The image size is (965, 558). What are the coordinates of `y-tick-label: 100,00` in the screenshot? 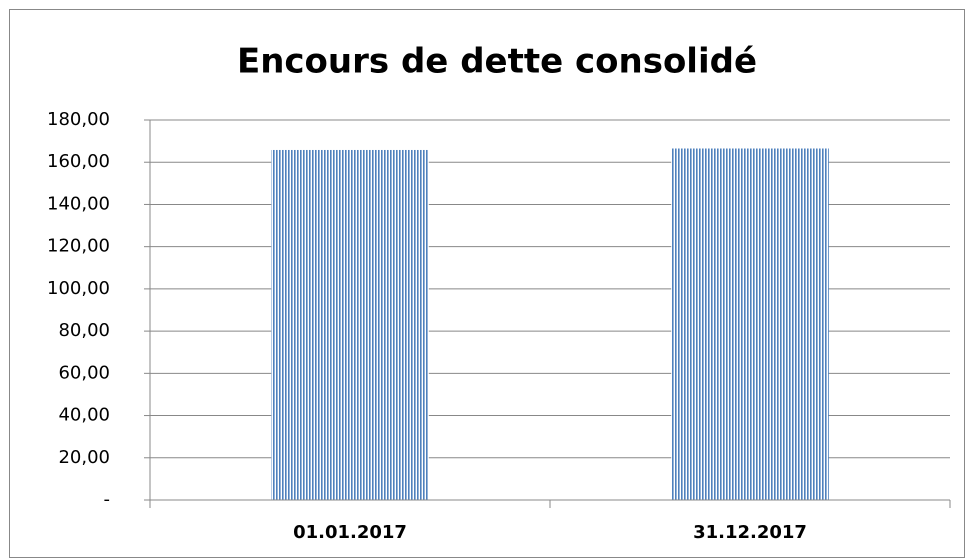 It's located at (78, 288).